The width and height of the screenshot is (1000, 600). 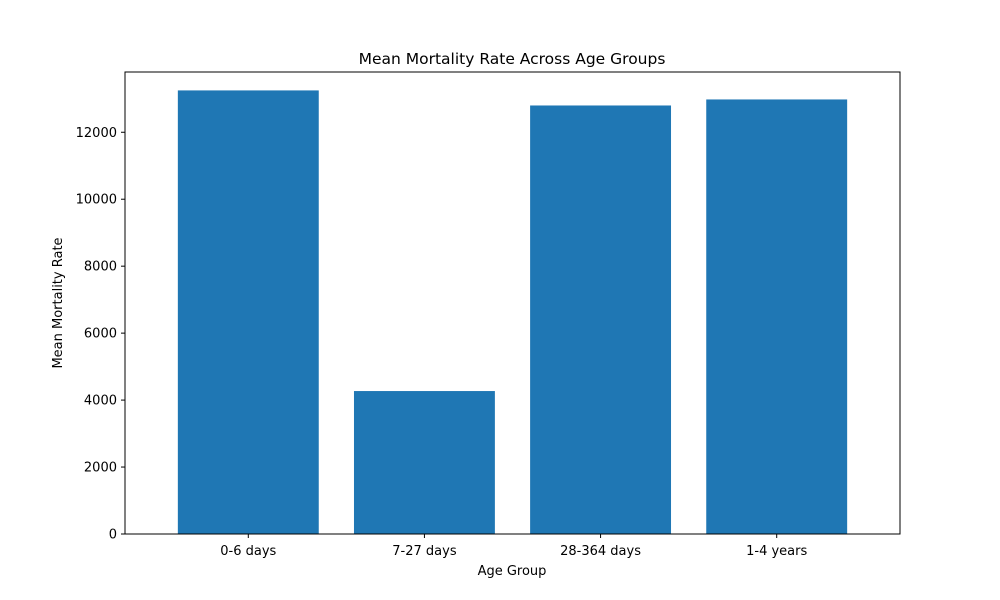 What do you see at coordinates (512, 571) in the screenshot?
I see `x-axis-label: Age Group` at bounding box center [512, 571].